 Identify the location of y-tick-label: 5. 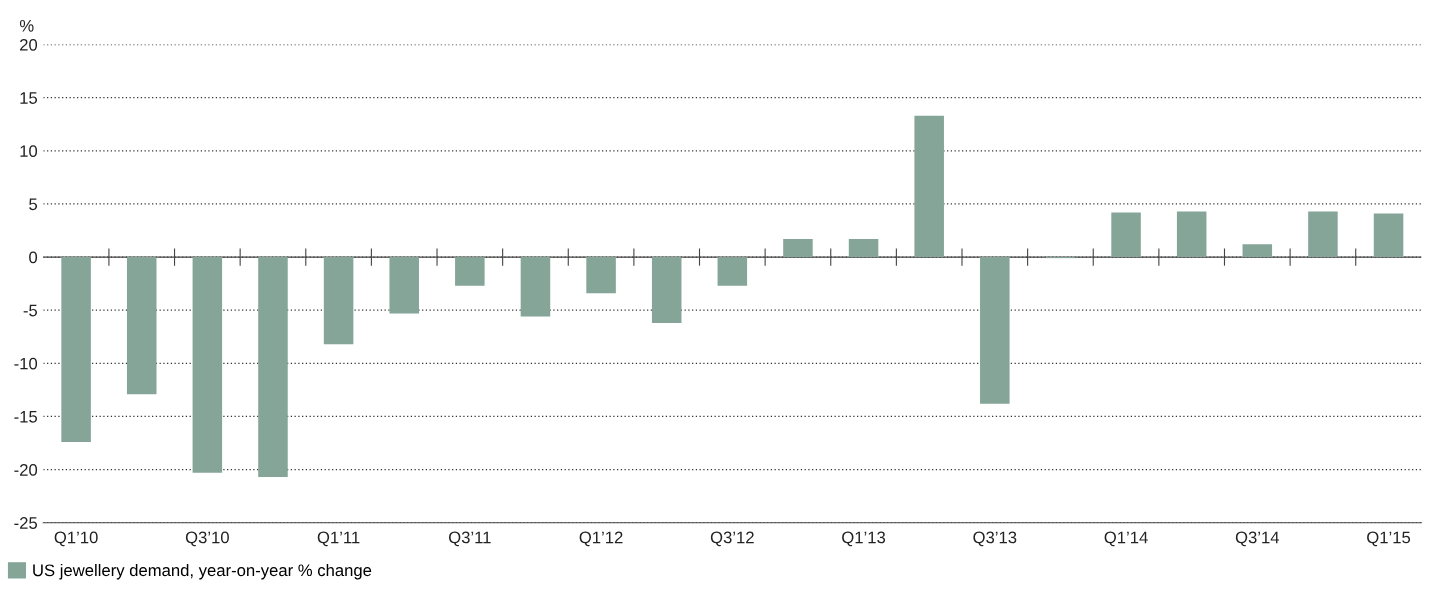
(33, 204).